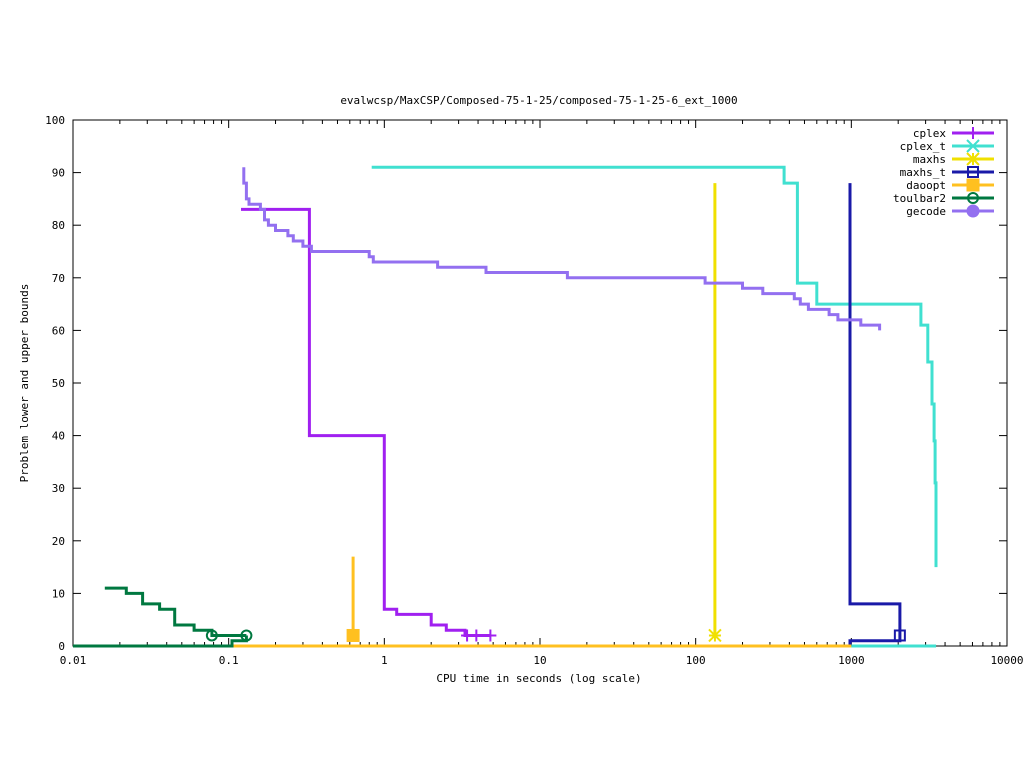  I want to click on legend-item: maxhs, so click(953, 159).